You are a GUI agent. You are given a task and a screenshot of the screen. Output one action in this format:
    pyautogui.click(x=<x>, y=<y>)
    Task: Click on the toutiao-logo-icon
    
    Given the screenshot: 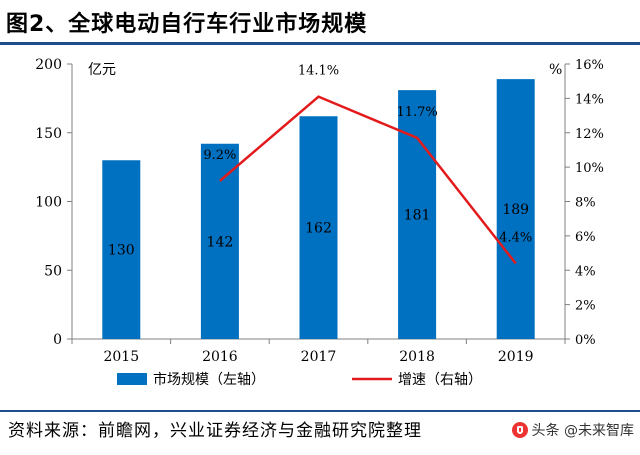 What is the action you would take?
    pyautogui.click(x=519, y=430)
    